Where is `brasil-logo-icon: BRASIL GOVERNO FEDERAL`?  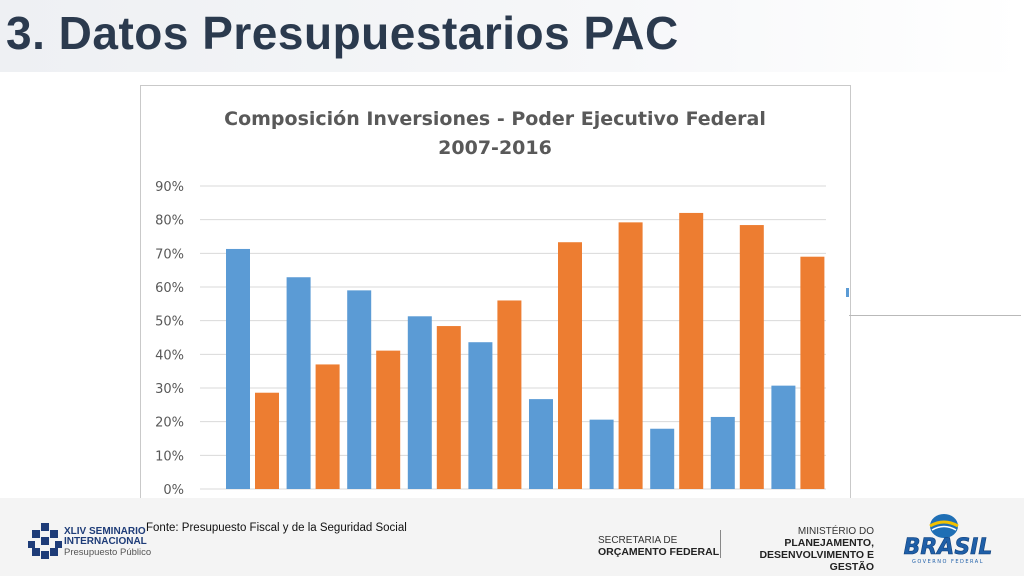
brasil-logo-icon: BRASIL GOVERNO FEDERAL is located at coordinates (948, 539).